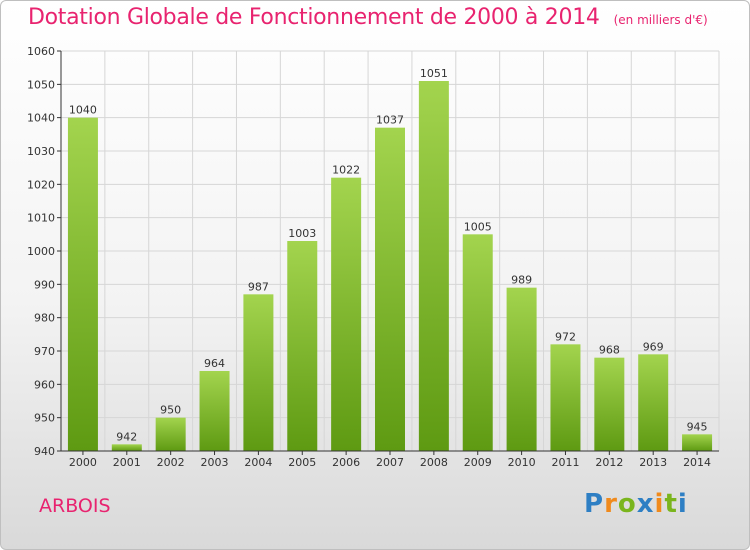 Image resolution: width=750 pixels, height=550 pixels. I want to click on data-label: 969, so click(653, 346).